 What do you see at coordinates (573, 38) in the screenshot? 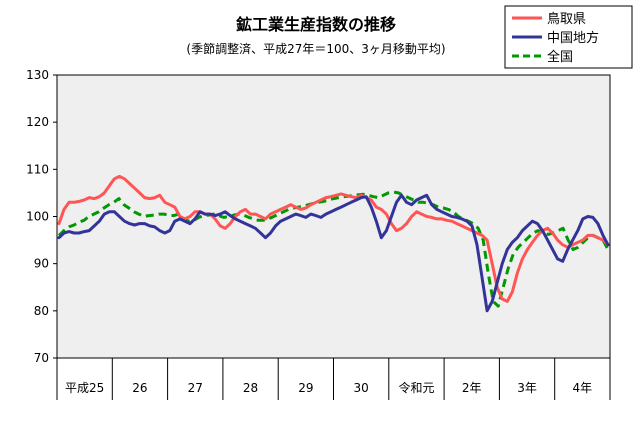
I see `legend-label-2: 中国地方` at bounding box center [573, 38].